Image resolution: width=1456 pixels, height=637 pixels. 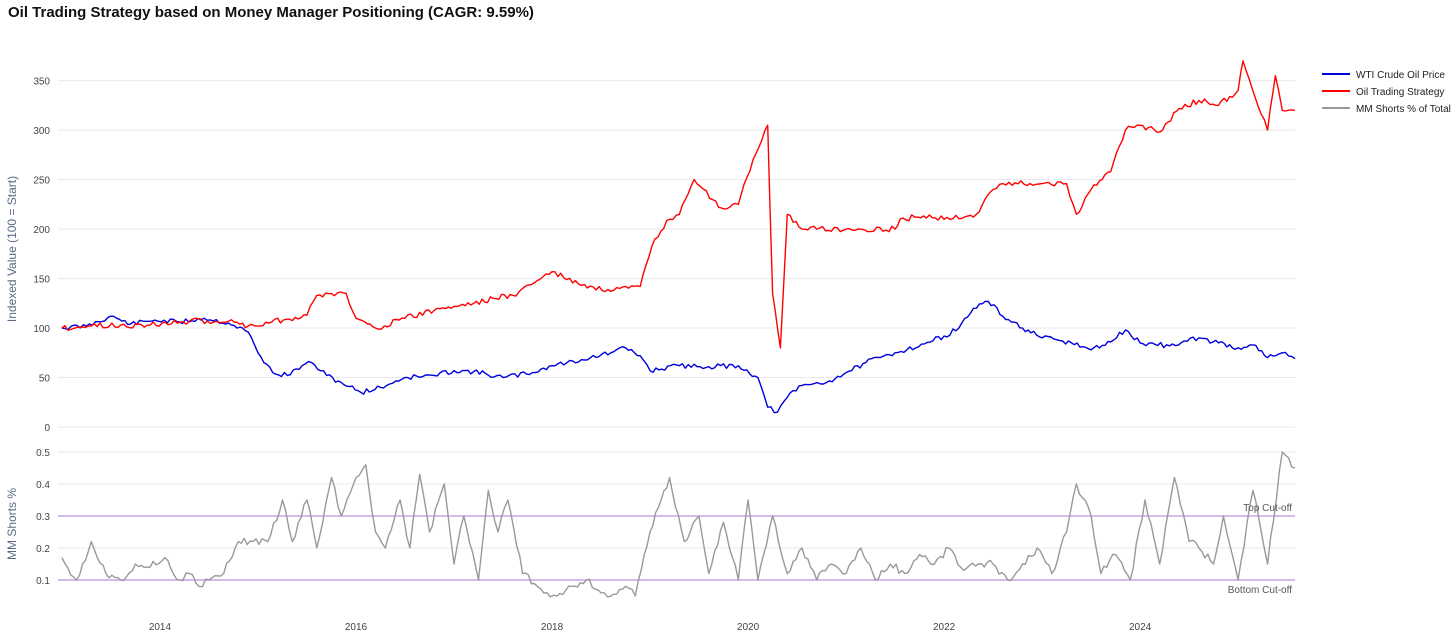 What do you see at coordinates (12, 524) in the screenshot?
I see `bottom-y-axis-label: MM Shorts %` at bounding box center [12, 524].